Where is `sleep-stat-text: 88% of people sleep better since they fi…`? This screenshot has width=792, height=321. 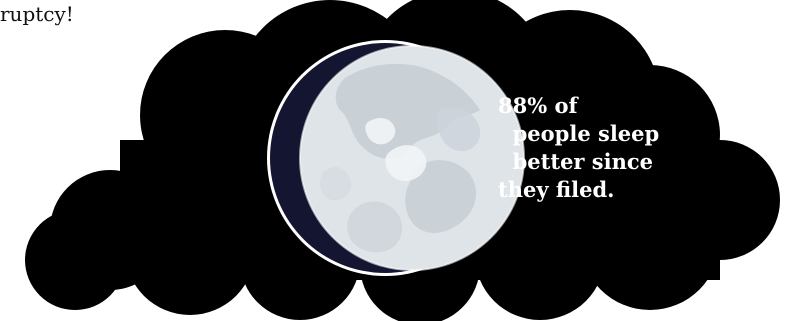
sleep-stat-text: 88% of people sleep better since they fi… is located at coordinates (579, 147).